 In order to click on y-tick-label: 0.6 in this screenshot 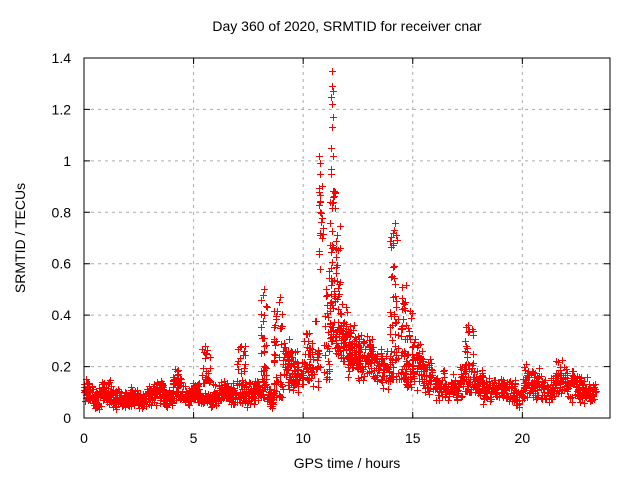, I will do `click(62, 264)`.